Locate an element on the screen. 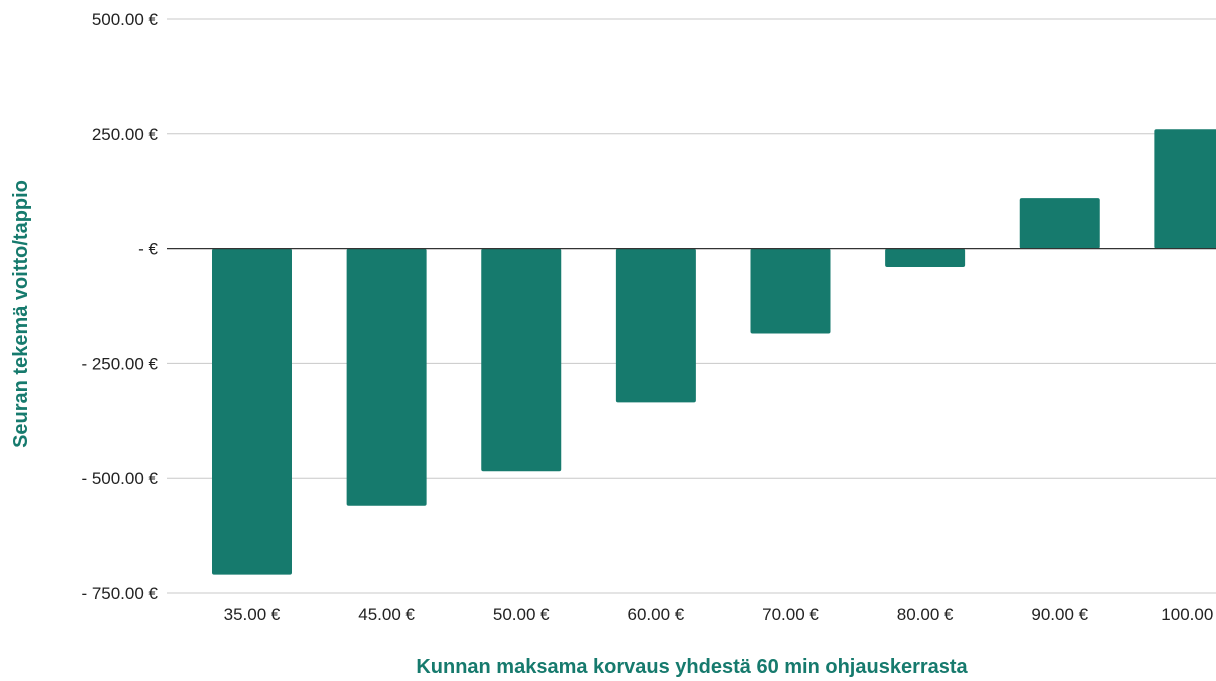 The height and width of the screenshot is (681, 1216). x-tick-label: 60.00 € is located at coordinates (656, 614).